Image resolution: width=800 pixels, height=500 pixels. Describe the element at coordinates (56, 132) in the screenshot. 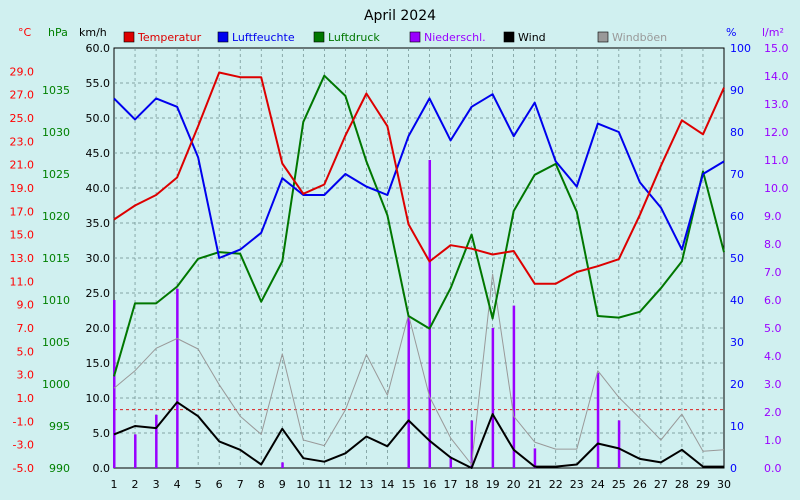

I see `pressure-tick-label: 1030` at that location.